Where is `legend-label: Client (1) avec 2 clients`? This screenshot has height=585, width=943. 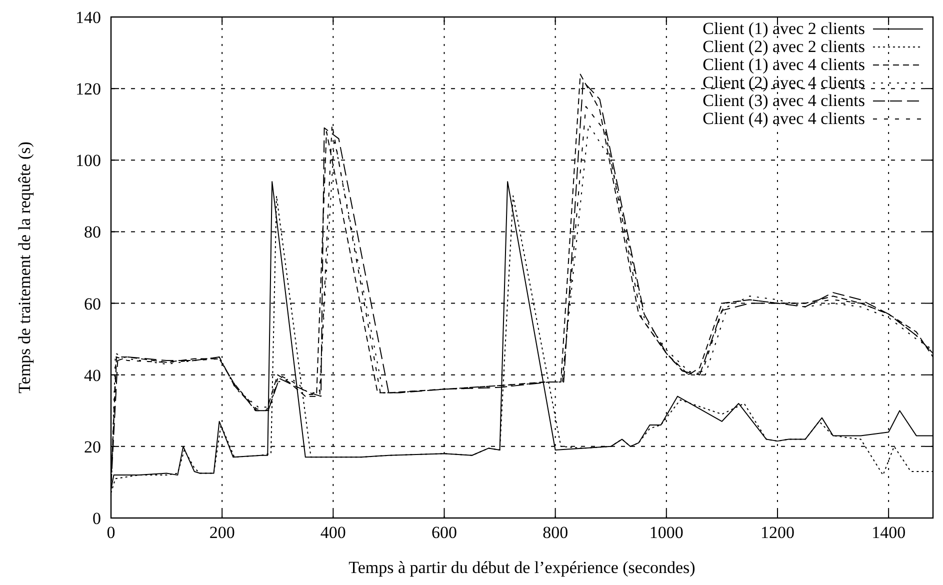 legend-label: Client (1) avec 2 clients is located at coordinates (783, 28).